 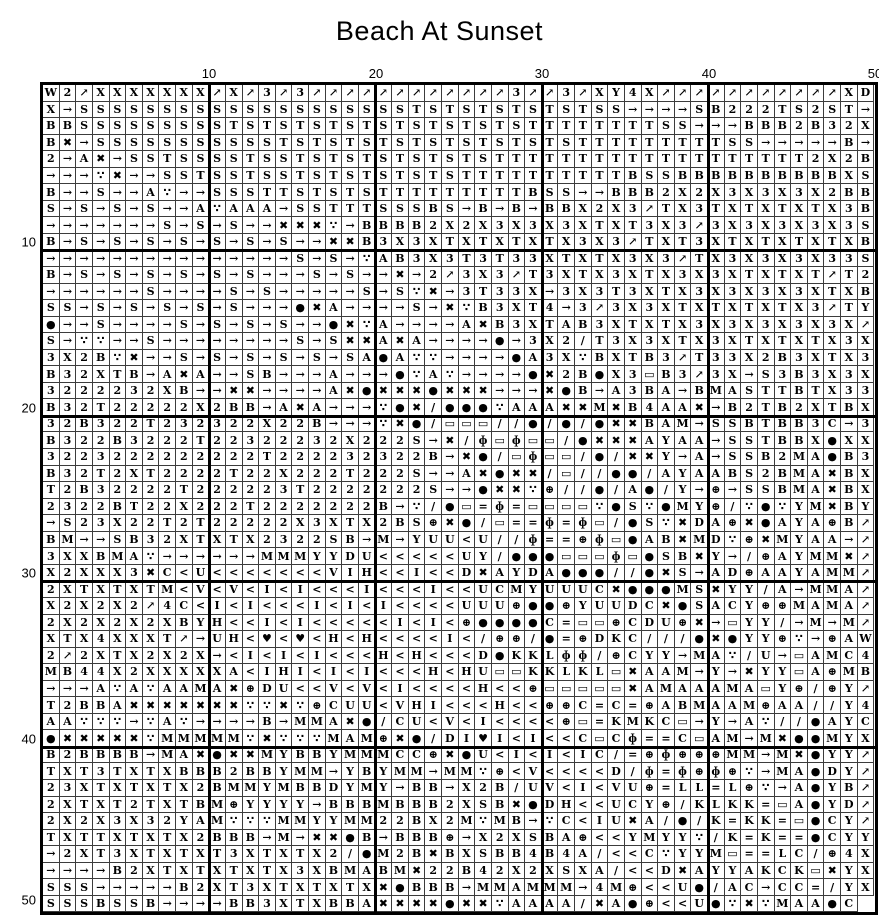 What do you see at coordinates (517, 523) in the screenshot?
I see `grid-cell: =` at bounding box center [517, 523].